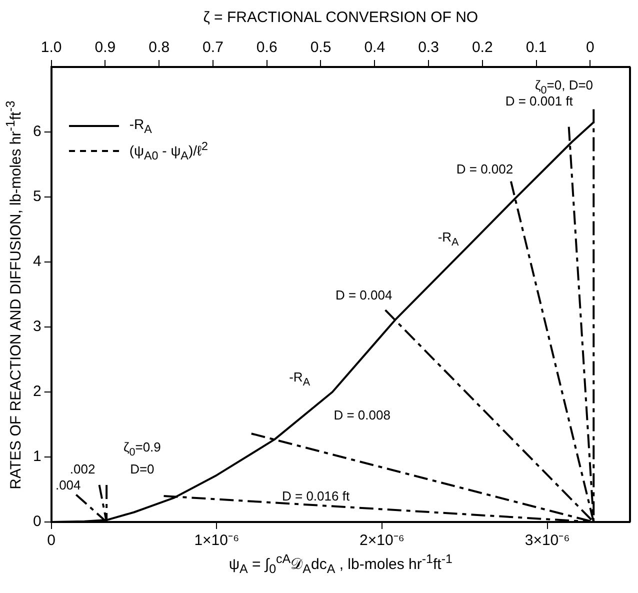  I want to click on x2-tick-label: 0.2, so click(482, 47).